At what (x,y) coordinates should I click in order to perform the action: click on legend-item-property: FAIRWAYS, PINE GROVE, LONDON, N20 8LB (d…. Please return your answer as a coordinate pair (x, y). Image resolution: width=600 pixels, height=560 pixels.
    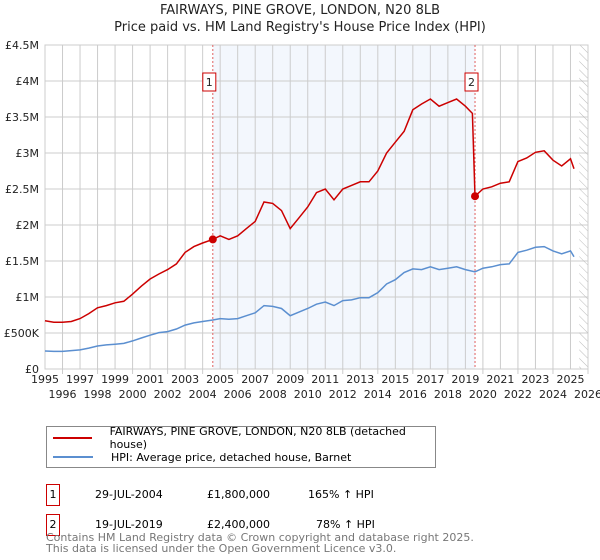
    Looking at the image, I should click on (244, 438).